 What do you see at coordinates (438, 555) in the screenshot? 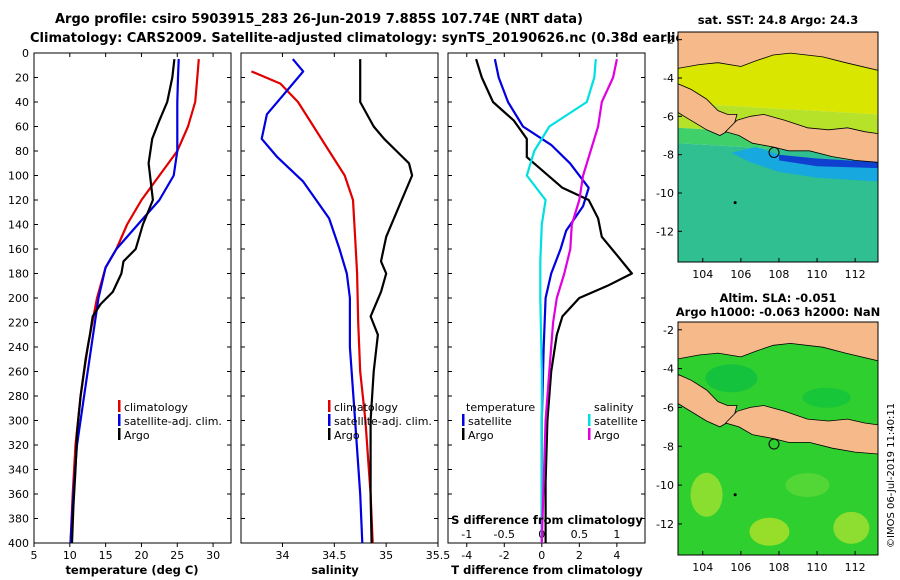
I see `x-tick-label: 35.5` at bounding box center [438, 555].